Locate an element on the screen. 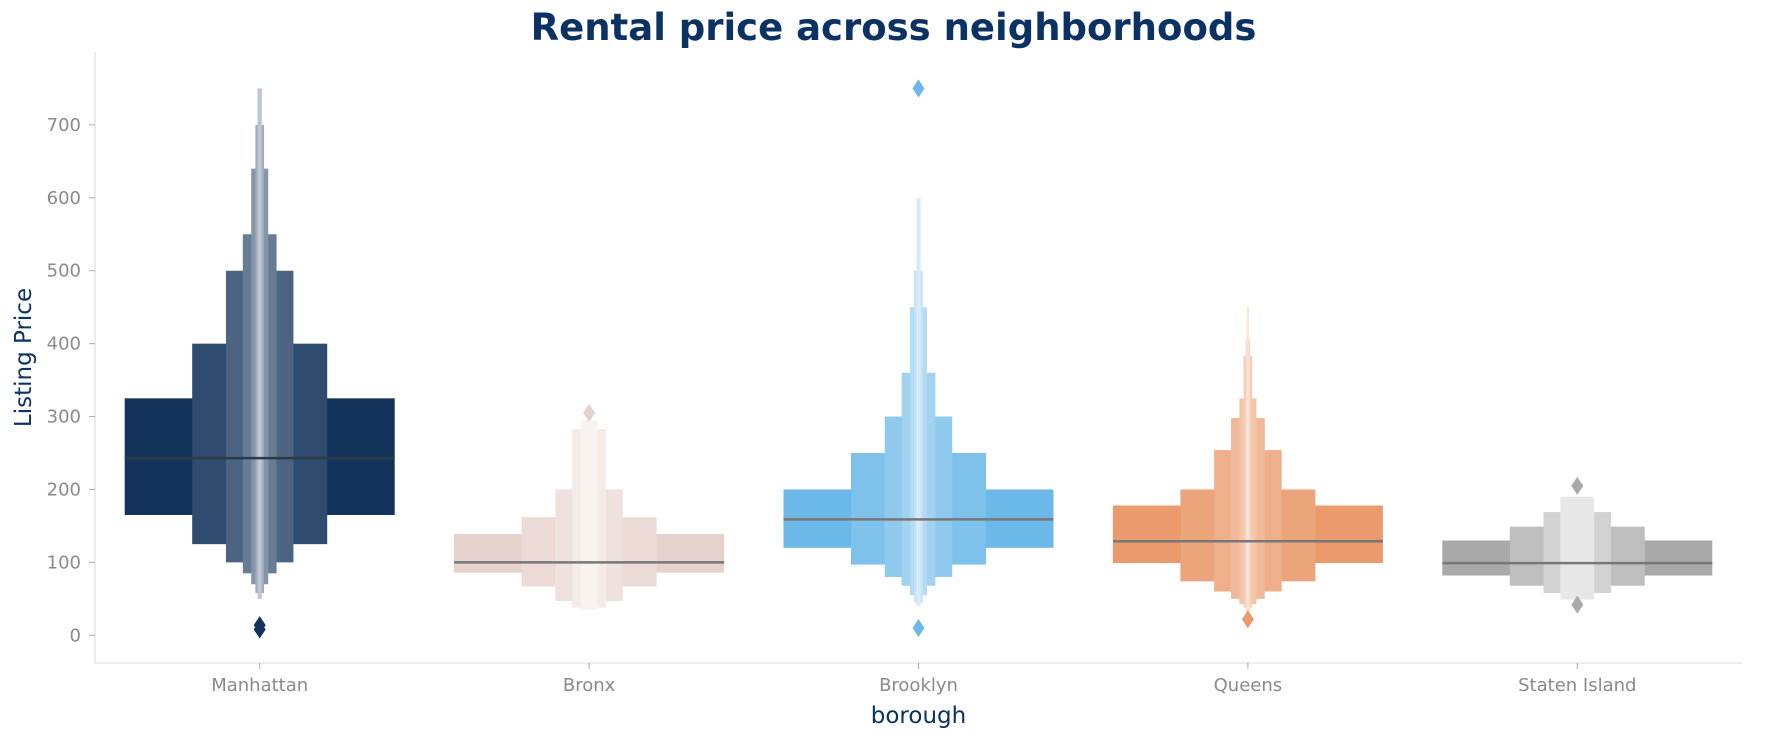  y-tick-label: 700 is located at coordinates (64, 125).